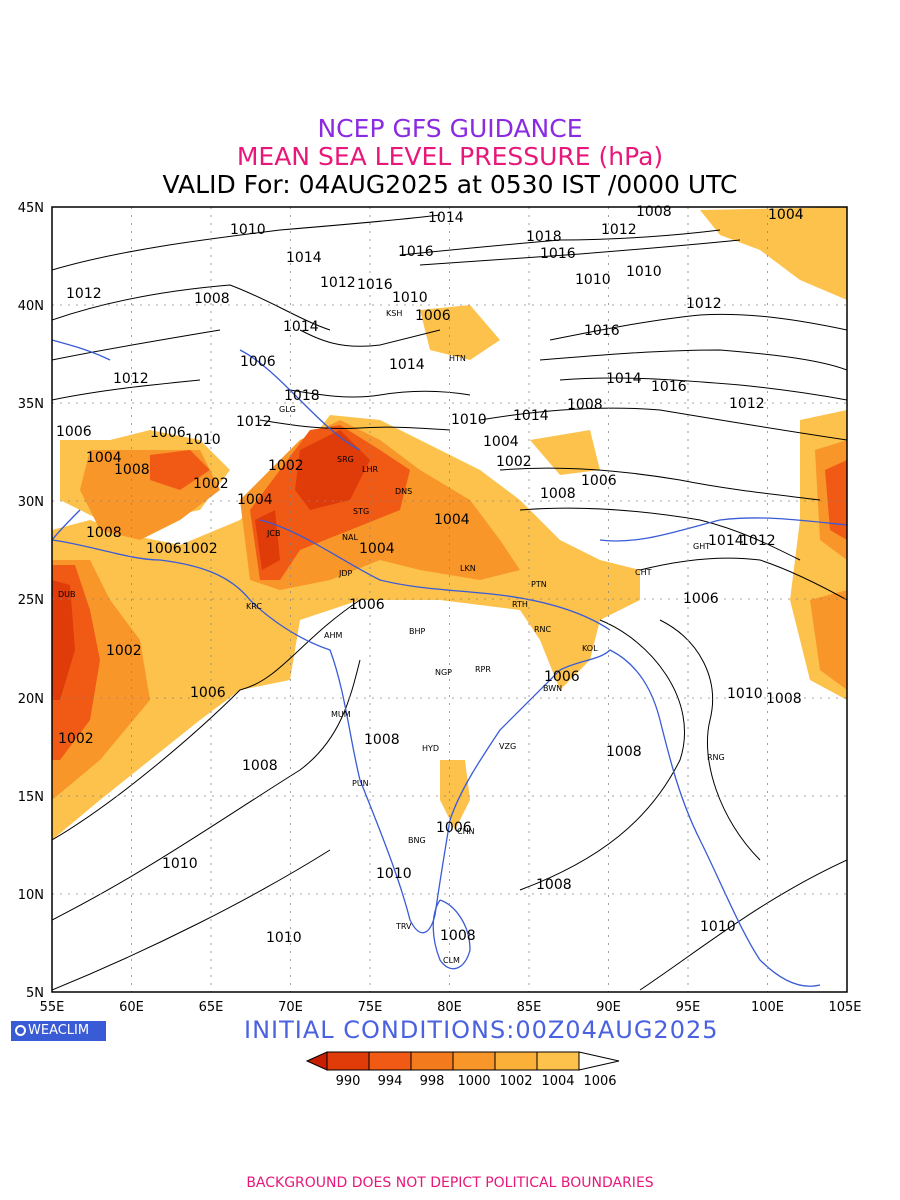 Image resolution: width=900 pixels, height=1200 pixels. What do you see at coordinates (350, 537) in the screenshot?
I see `city-label: NAL` at bounding box center [350, 537].